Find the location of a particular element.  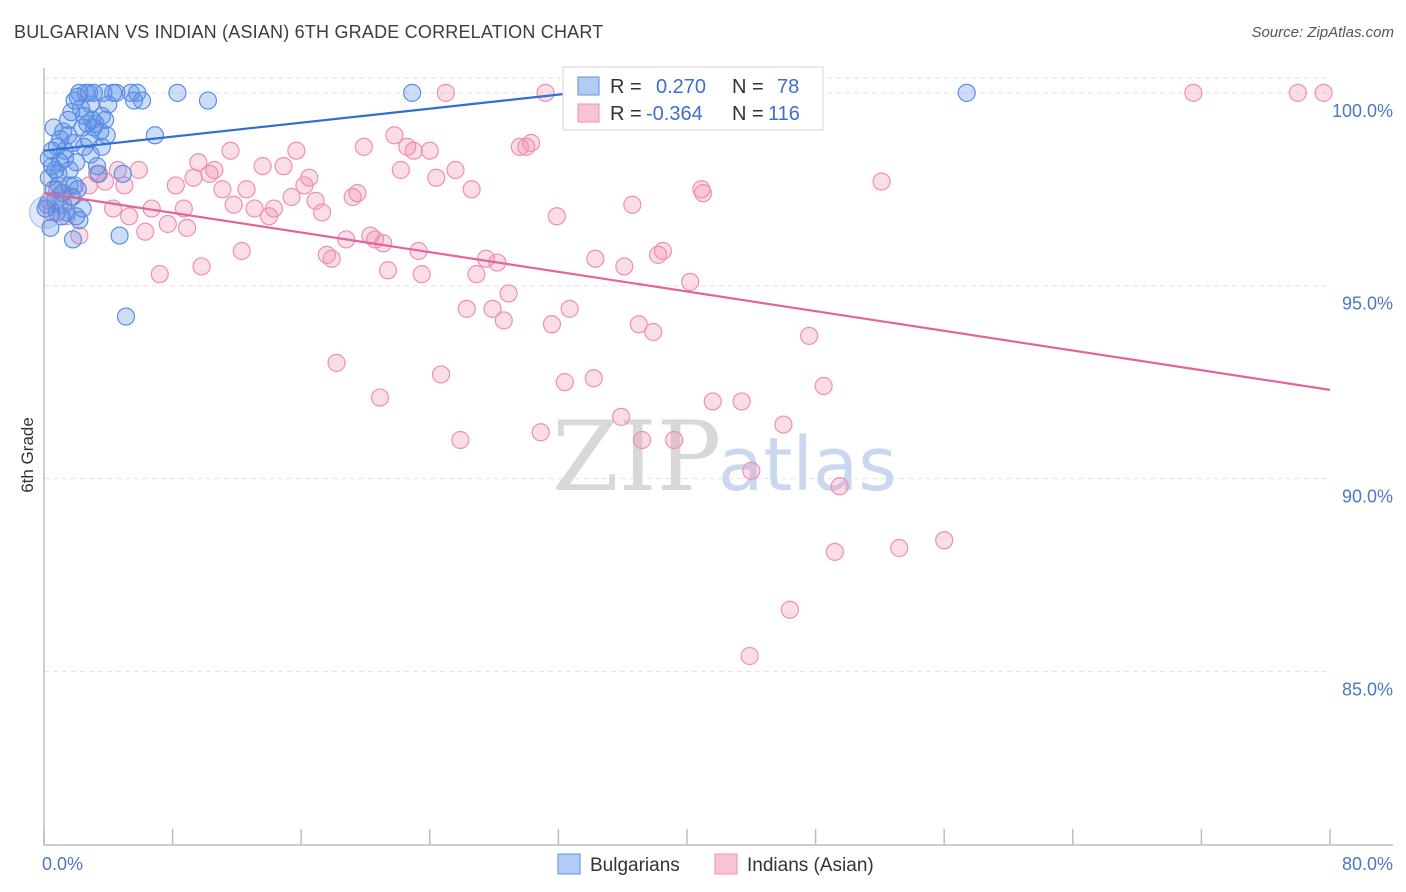

legend-n-label-1: N = is located at coordinates (748, 87).